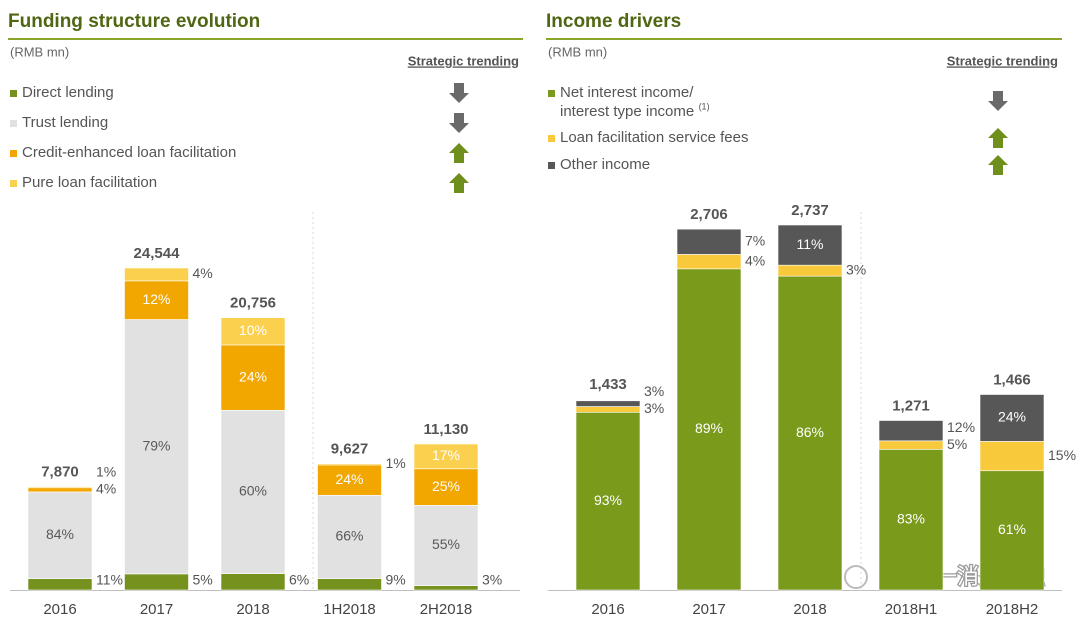 Image resolution: width=1080 pixels, height=625 pixels. What do you see at coordinates (129, 152) in the screenshot?
I see `legend-label: Credit-enhanced loan facilitation` at bounding box center [129, 152].